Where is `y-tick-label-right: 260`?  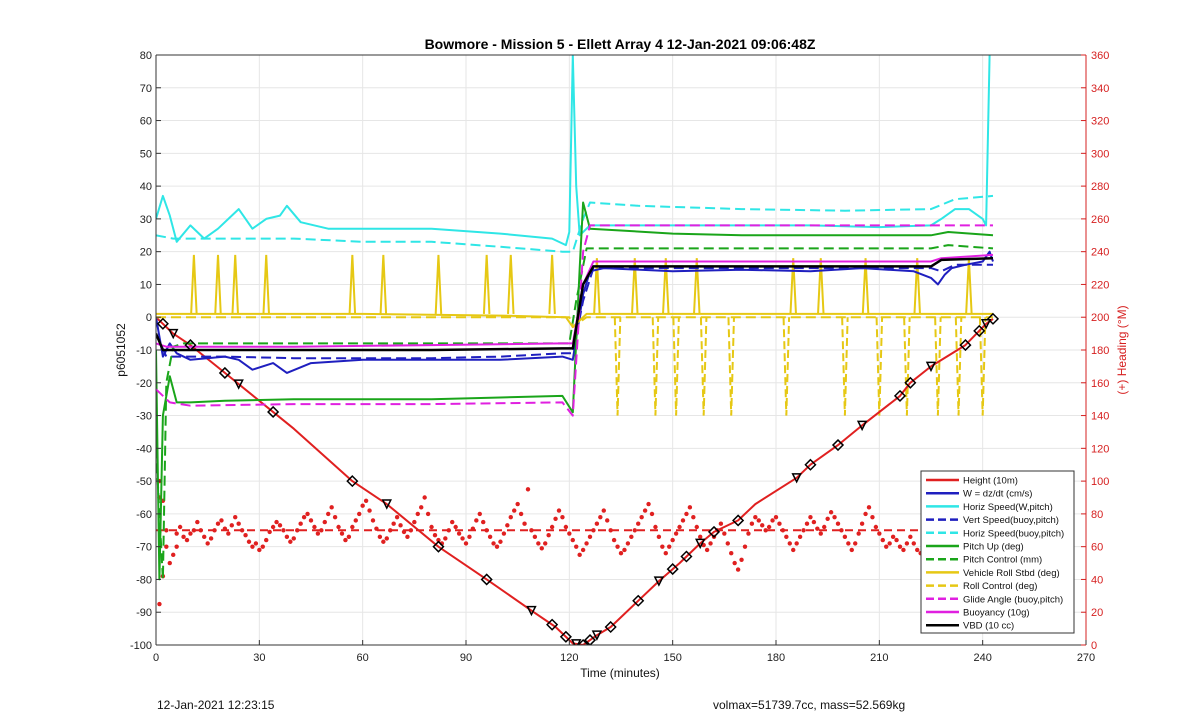
y-tick-label-right: 260 is located at coordinates (1100, 220).